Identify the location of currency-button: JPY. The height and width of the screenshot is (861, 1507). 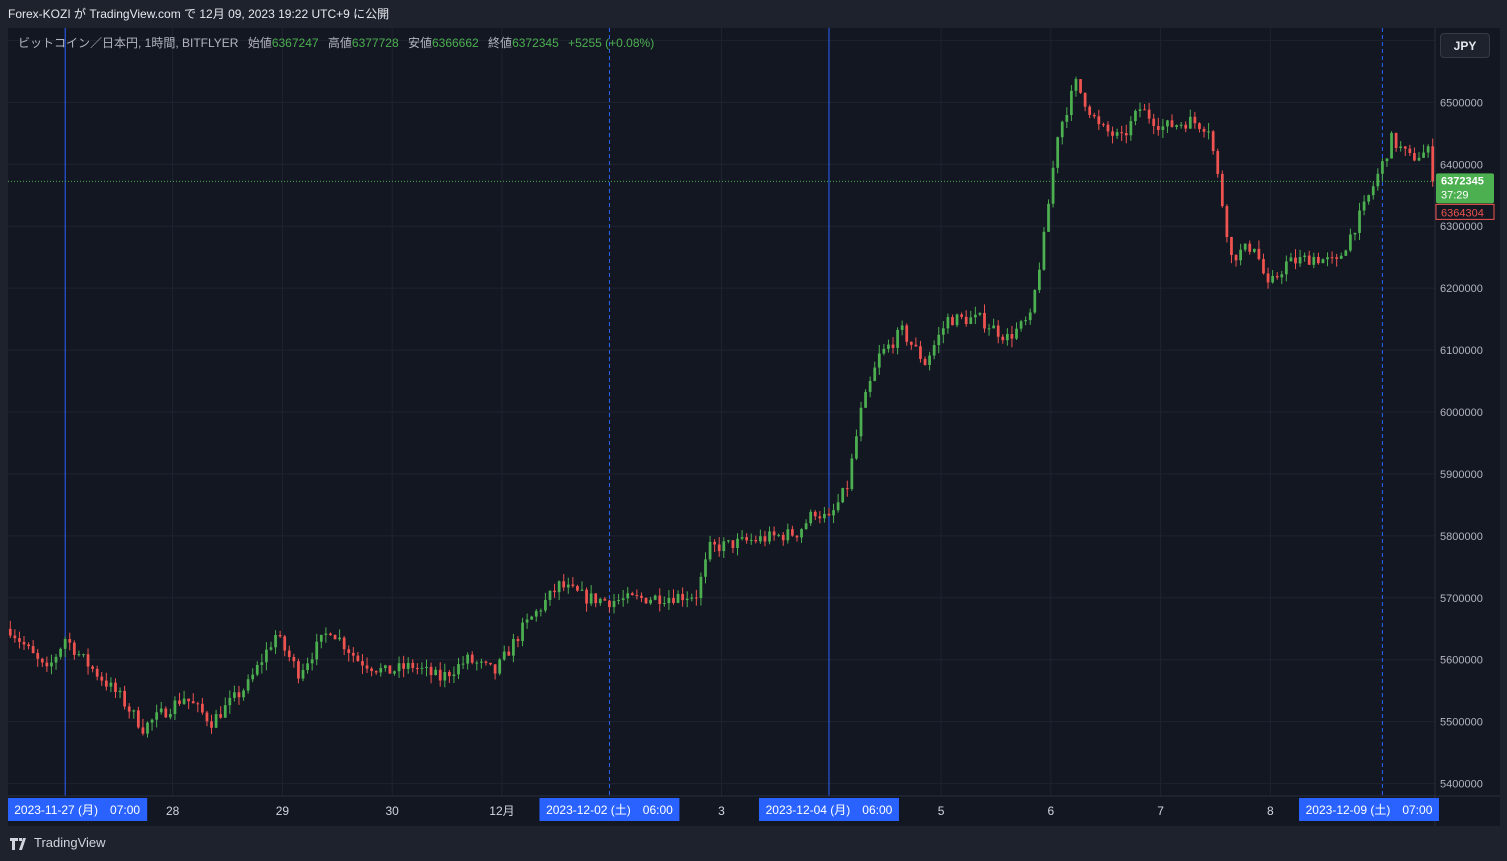
(1465, 45).